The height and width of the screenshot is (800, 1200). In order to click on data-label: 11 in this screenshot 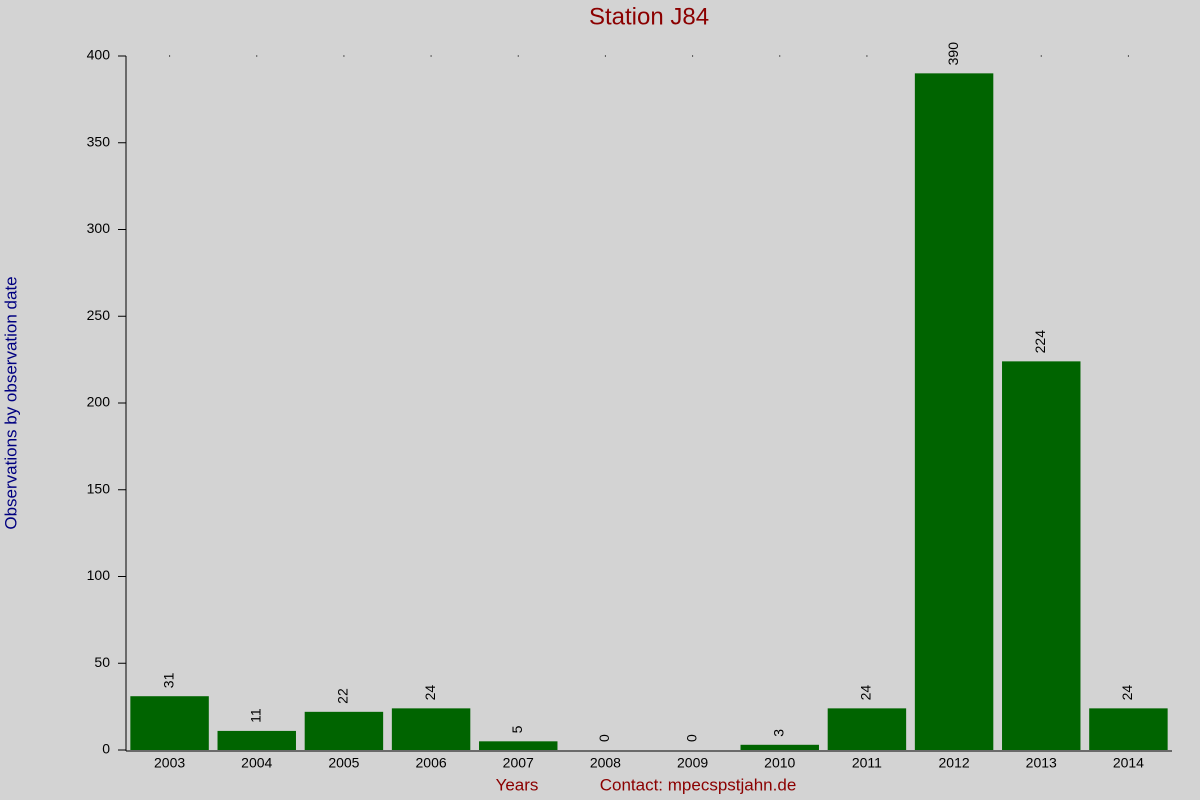, I will do `click(255, 715)`.